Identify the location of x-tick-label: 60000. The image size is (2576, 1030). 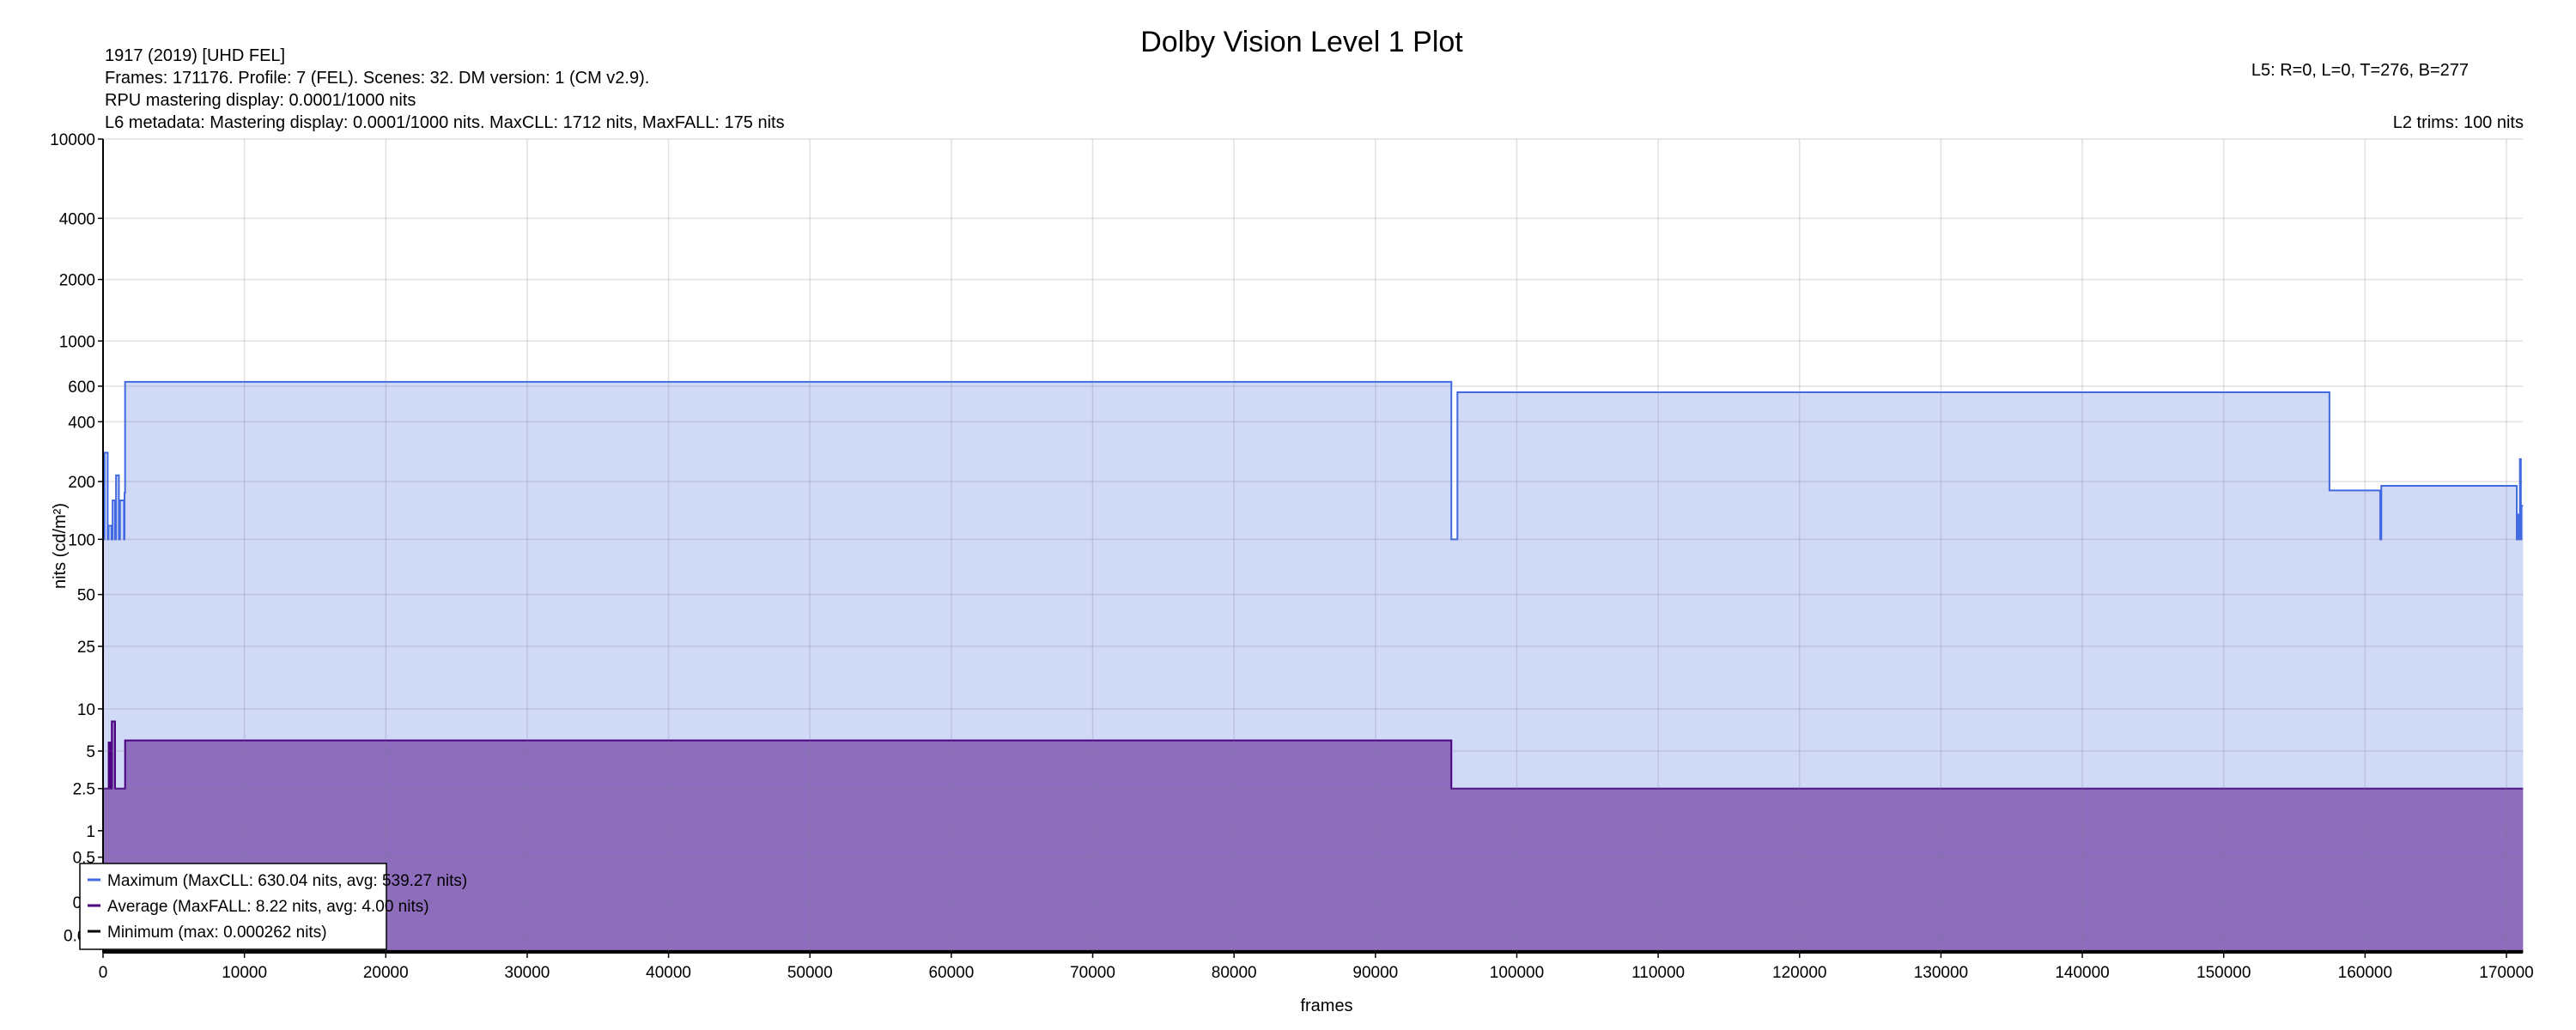
(951, 973).